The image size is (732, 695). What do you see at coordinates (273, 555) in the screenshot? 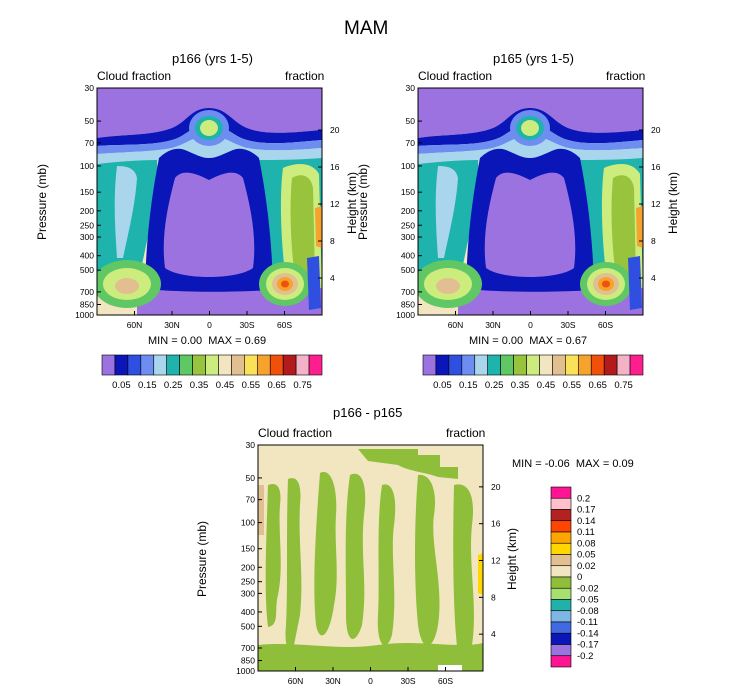
I see `p3-green-col1` at bounding box center [273, 555].